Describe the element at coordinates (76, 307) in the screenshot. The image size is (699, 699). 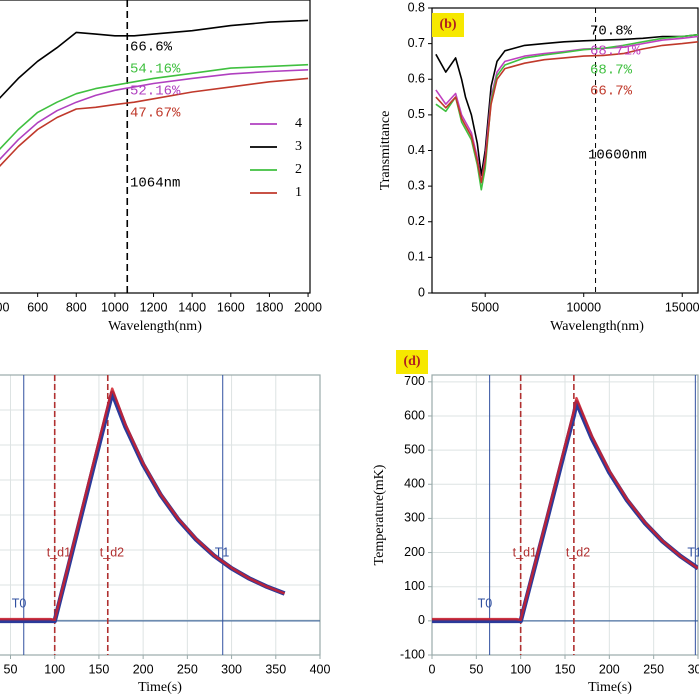
I see `x-tick-label: 800` at that location.